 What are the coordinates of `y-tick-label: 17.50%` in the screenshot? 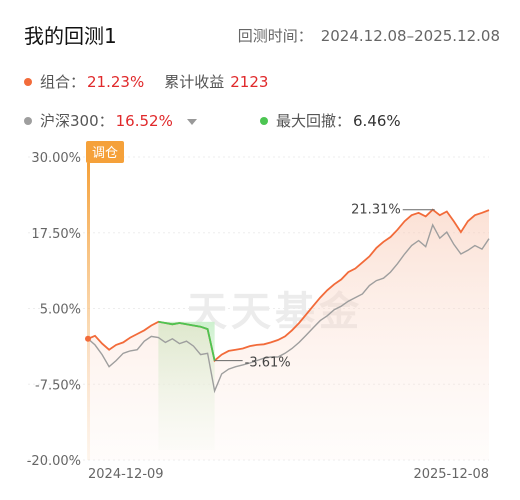 It's located at (56, 234).